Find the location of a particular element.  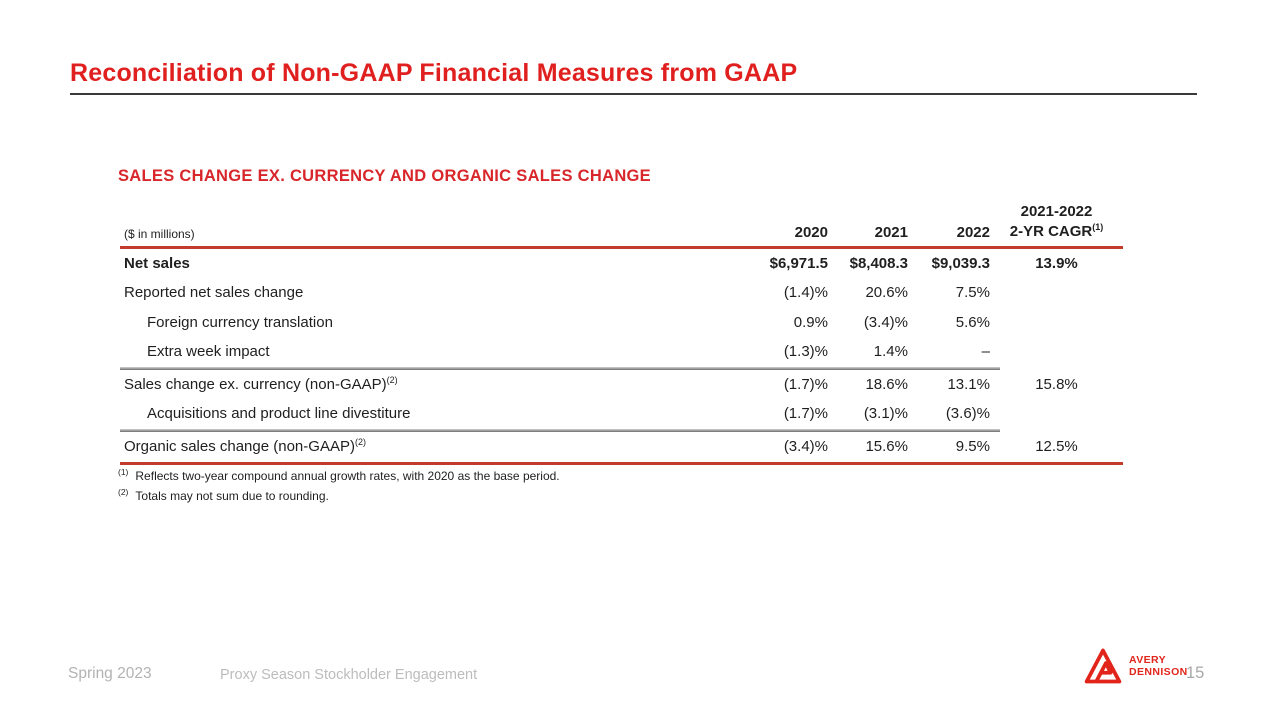

row-value-2021: 15.6% is located at coordinates (886, 446).